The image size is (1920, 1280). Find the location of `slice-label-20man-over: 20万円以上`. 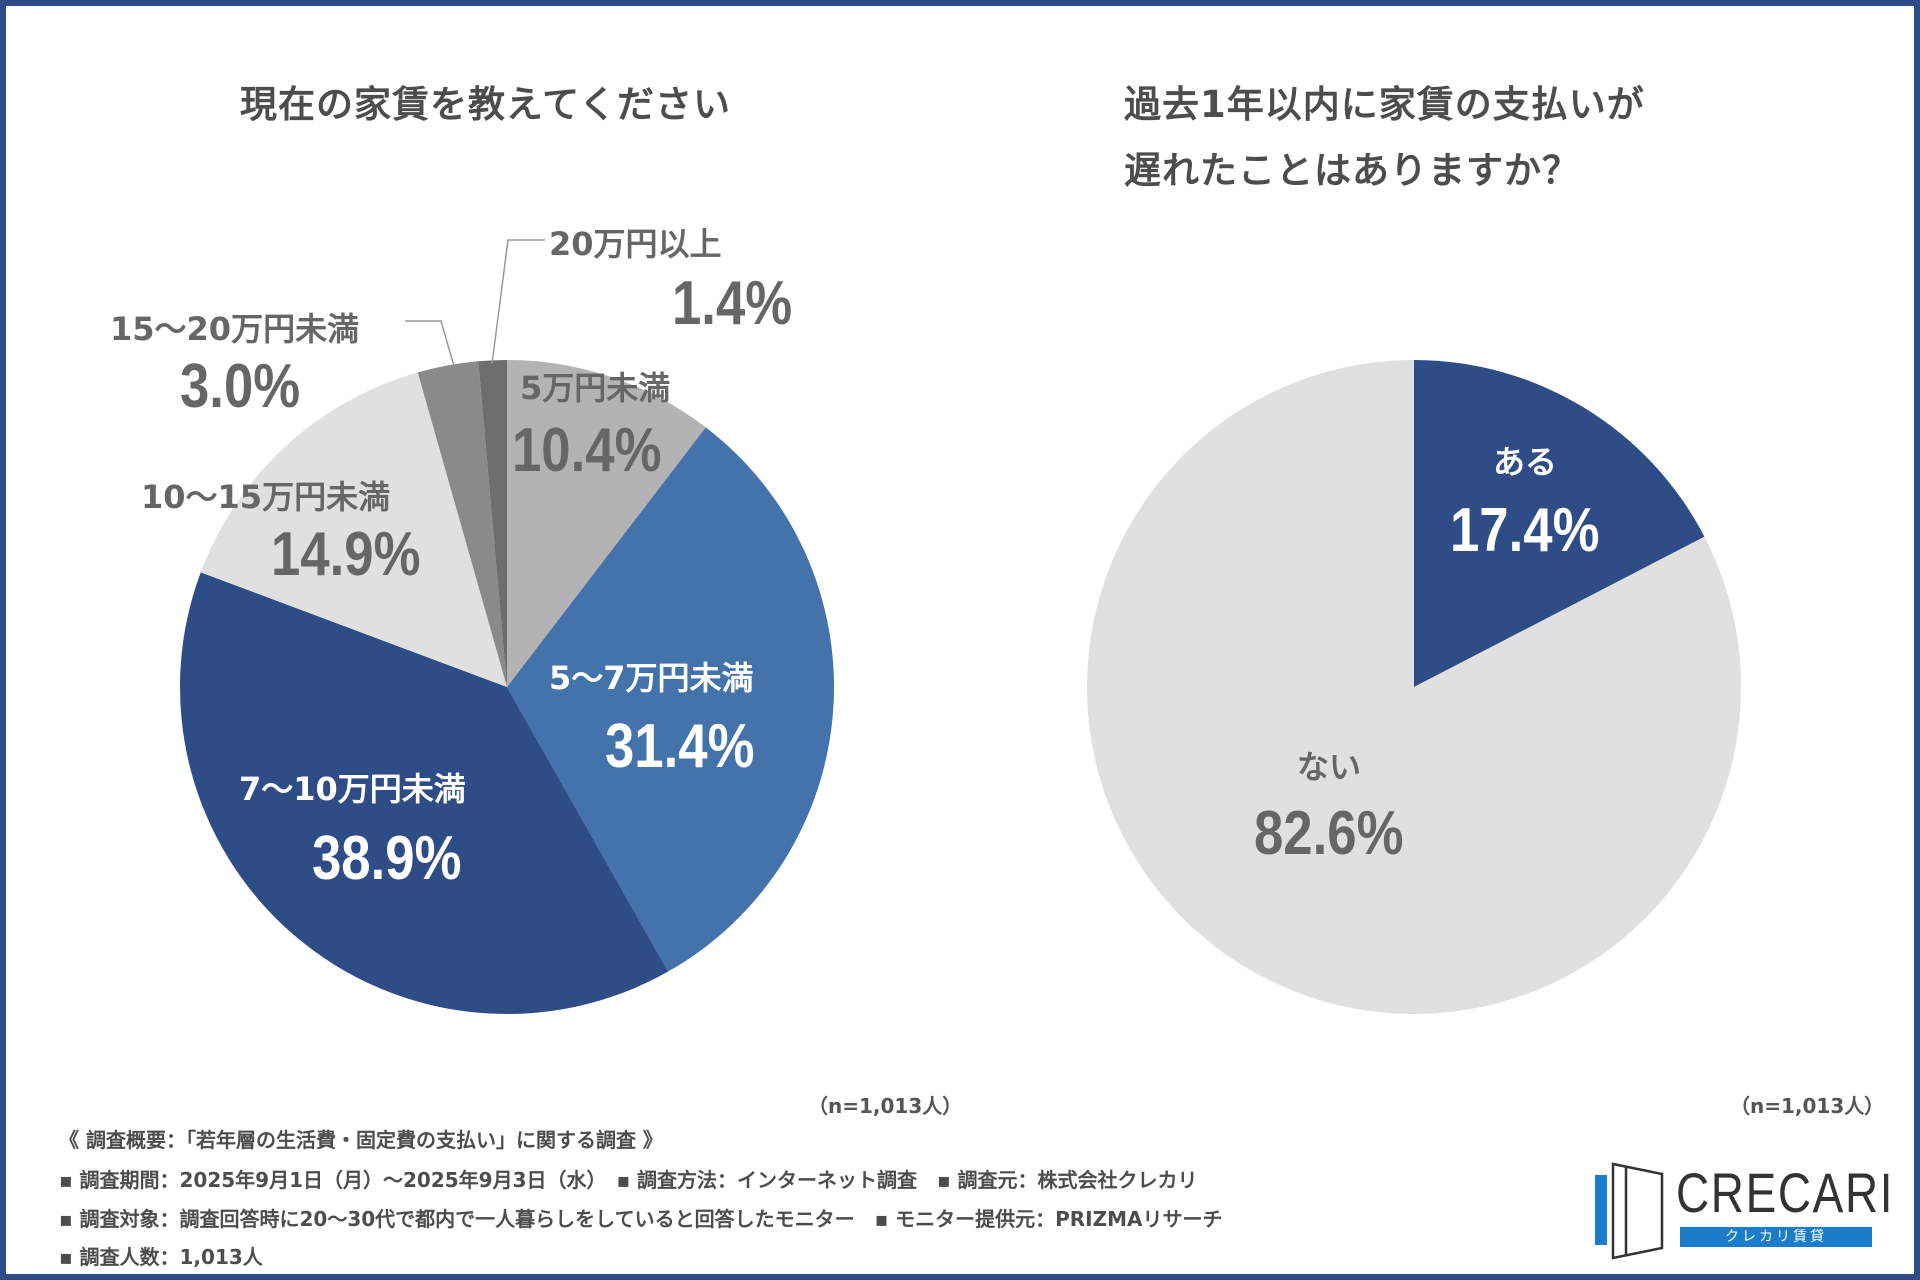

slice-label-20man-over: 20万円以上 is located at coordinates (635, 244).